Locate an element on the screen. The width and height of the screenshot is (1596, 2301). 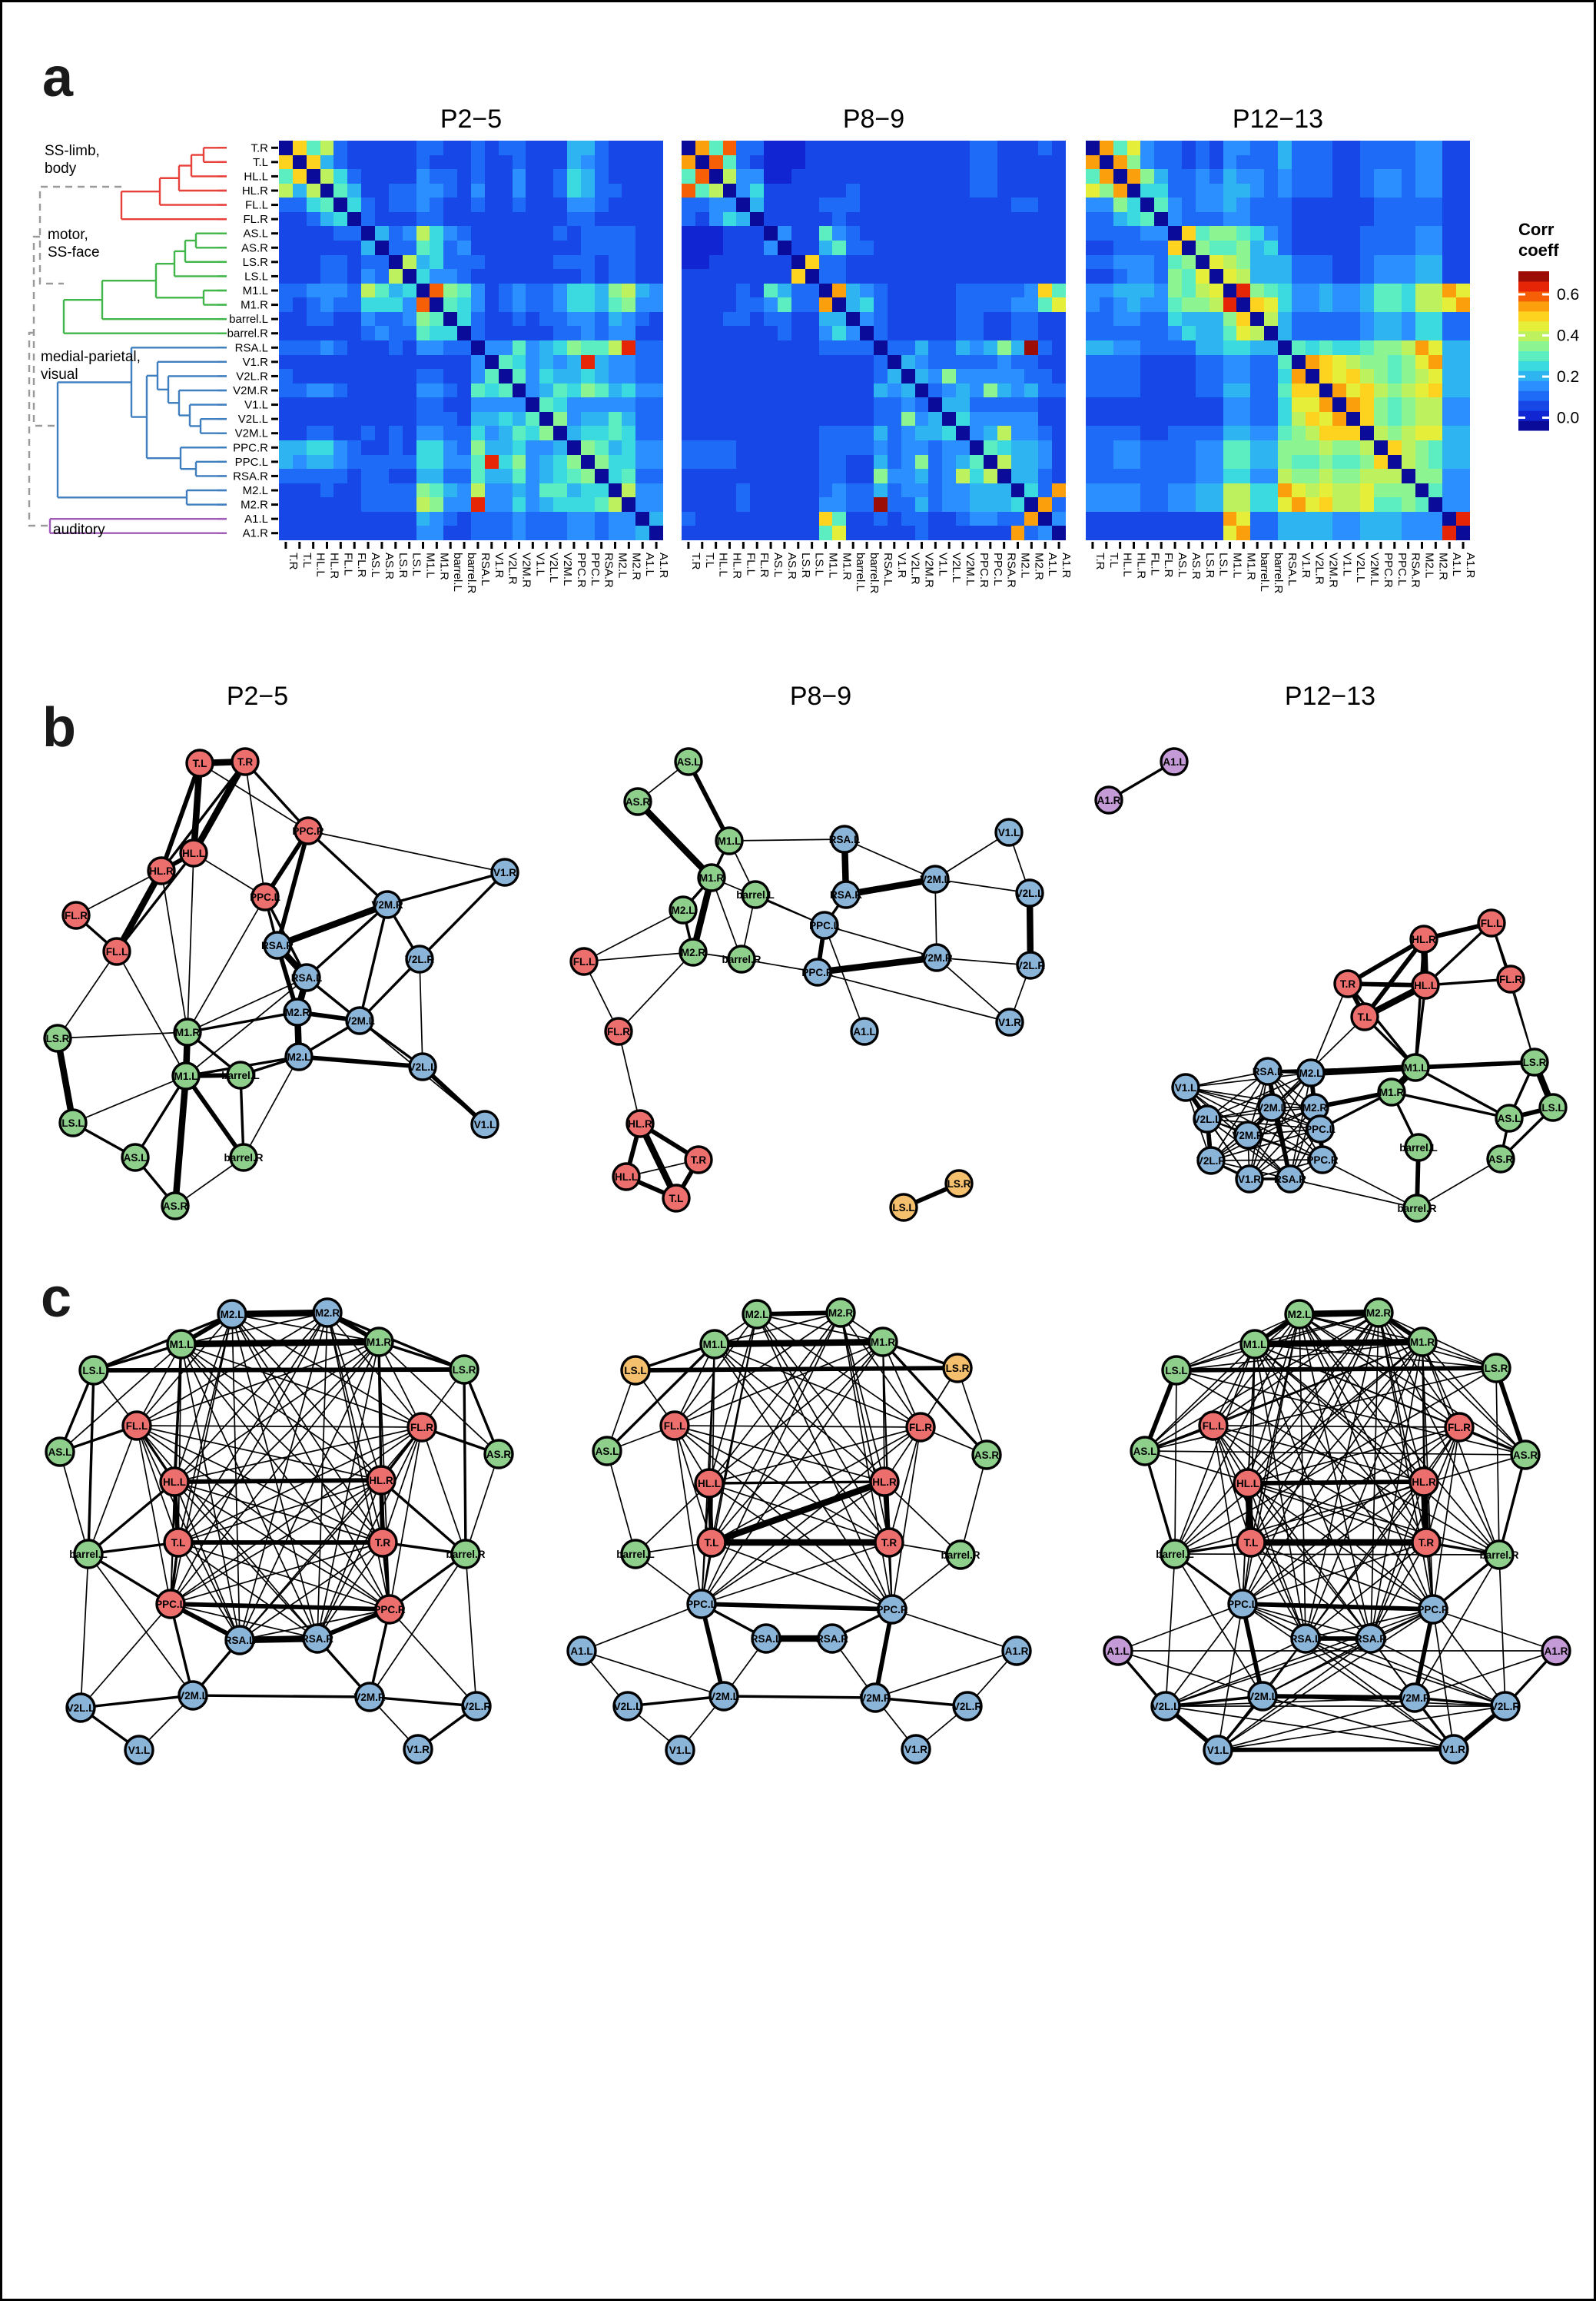
panel-a-label: a is located at coordinates (58, 77).